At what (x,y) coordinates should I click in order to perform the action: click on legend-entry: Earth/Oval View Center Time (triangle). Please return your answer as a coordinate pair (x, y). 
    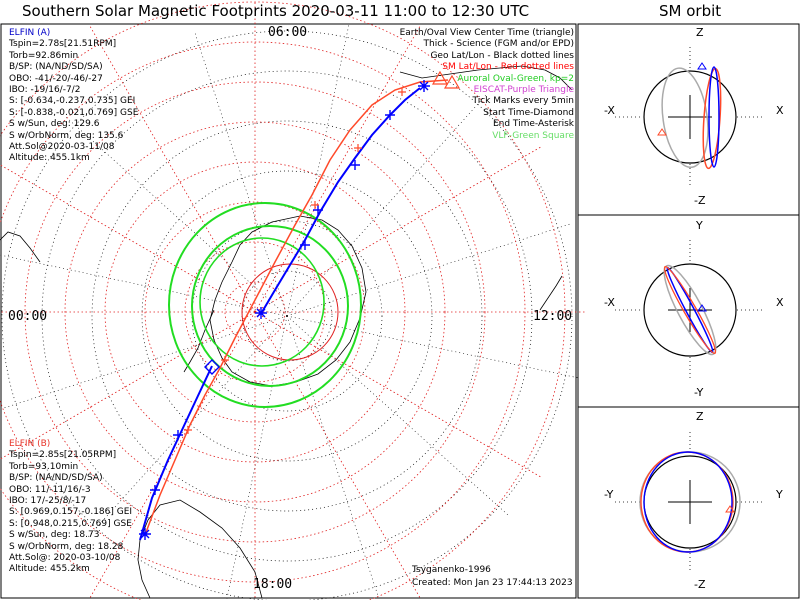
    Looking at the image, I should click on (486, 33).